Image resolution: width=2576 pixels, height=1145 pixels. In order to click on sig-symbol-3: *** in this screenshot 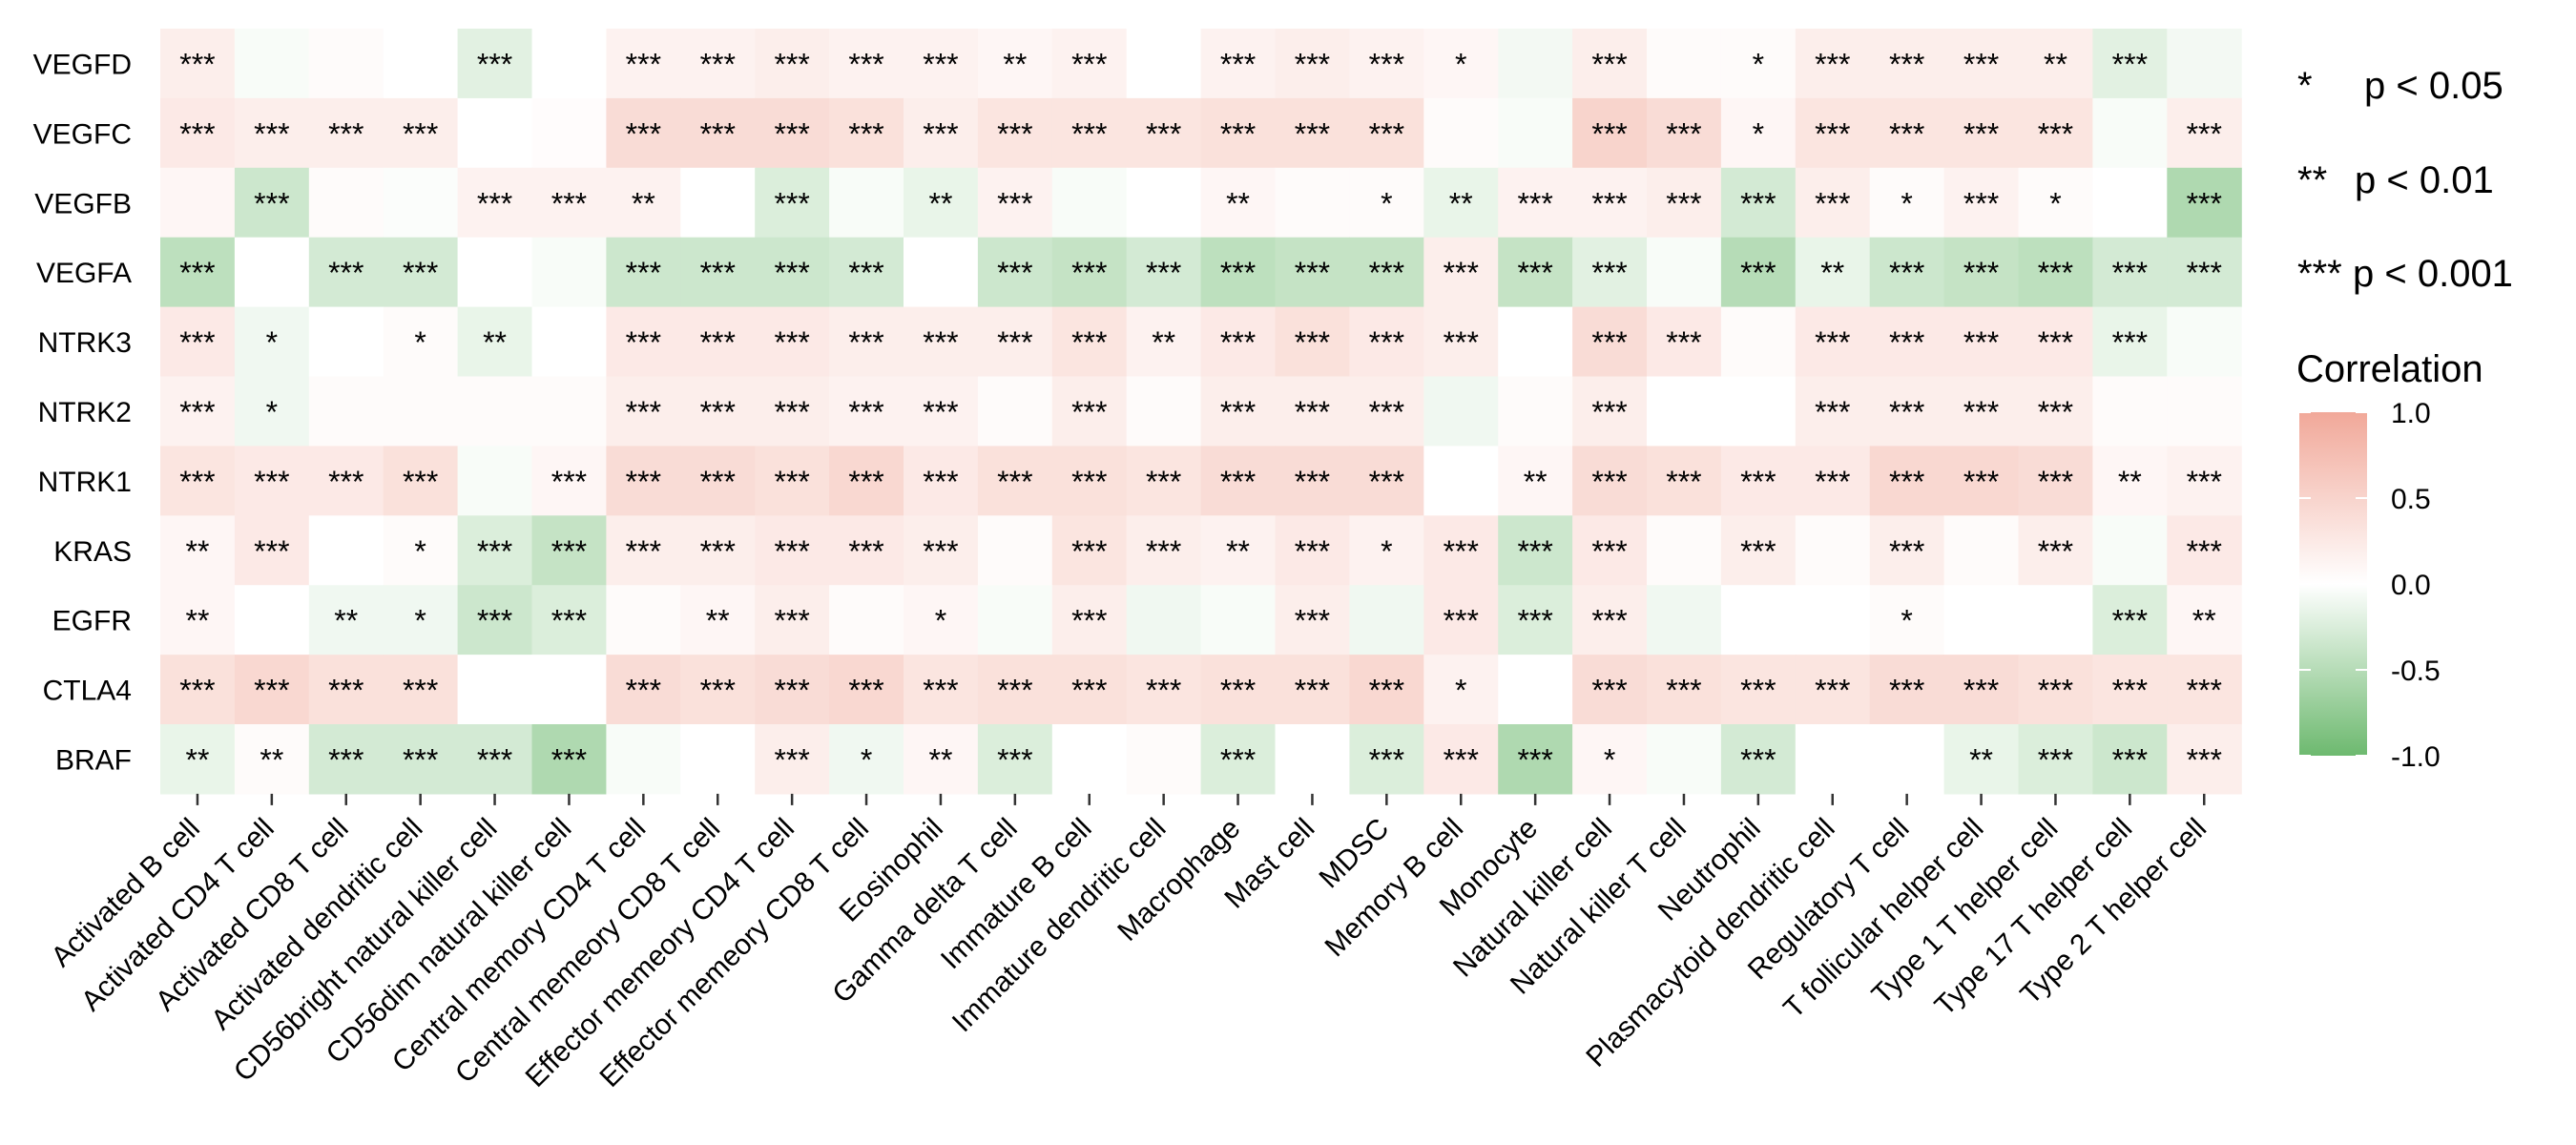, I will do `click(2319, 274)`.